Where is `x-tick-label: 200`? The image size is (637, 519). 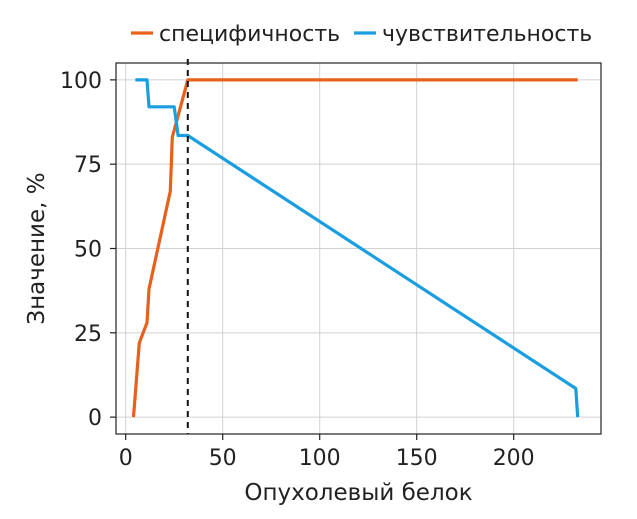
x-tick-label: 200 is located at coordinates (514, 458).